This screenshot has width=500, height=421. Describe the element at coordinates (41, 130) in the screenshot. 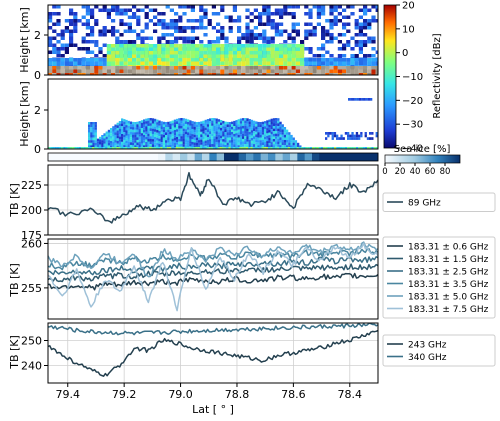

I see `y-ticks: 2 0` at that location.